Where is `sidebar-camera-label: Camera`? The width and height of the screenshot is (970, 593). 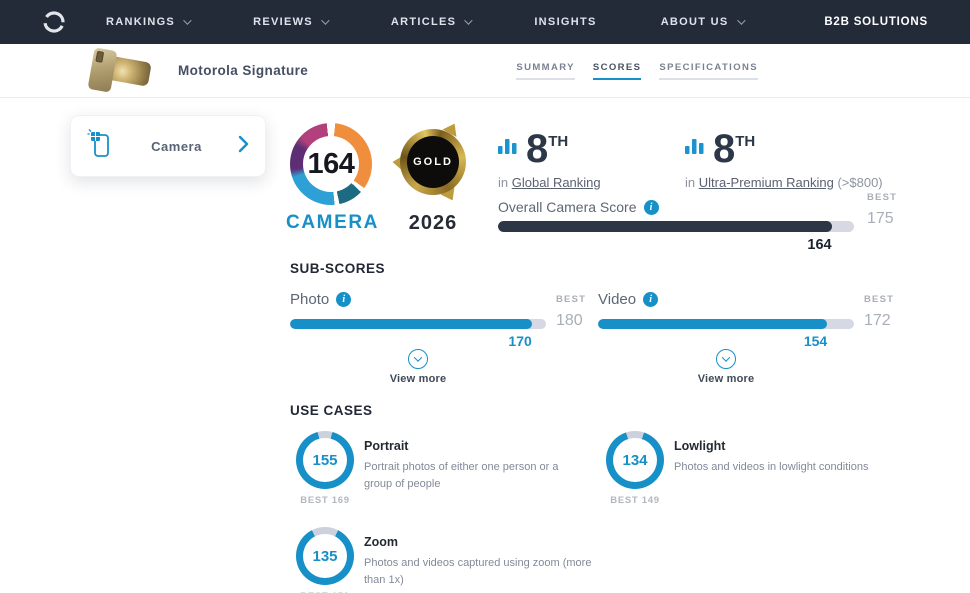
sidebar-camera-label: Camera is located at coordinates (176, 146).